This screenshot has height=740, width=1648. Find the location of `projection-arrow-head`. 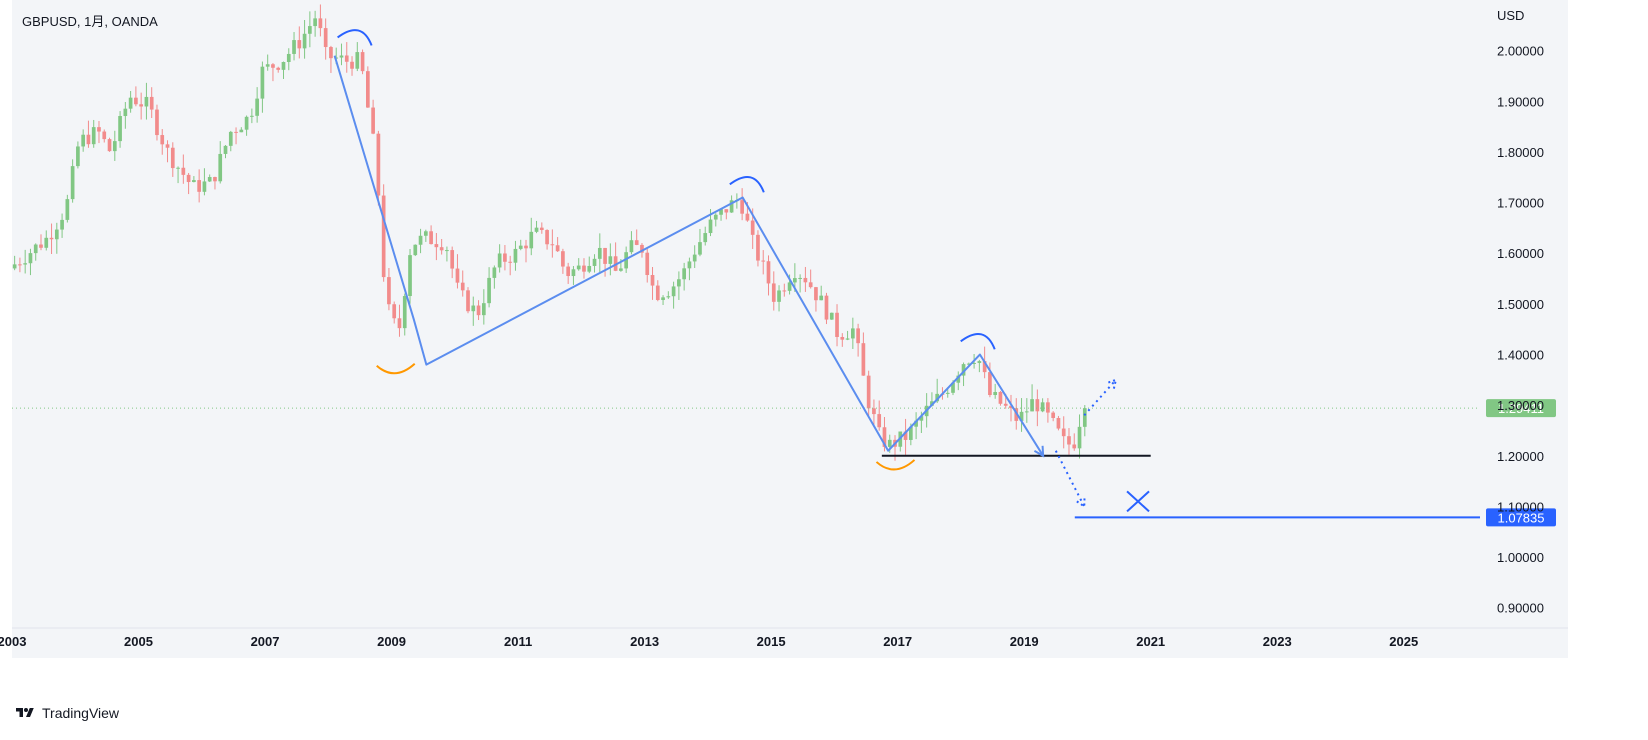

projection-arrow-head is located at coordinates (1112, 383).